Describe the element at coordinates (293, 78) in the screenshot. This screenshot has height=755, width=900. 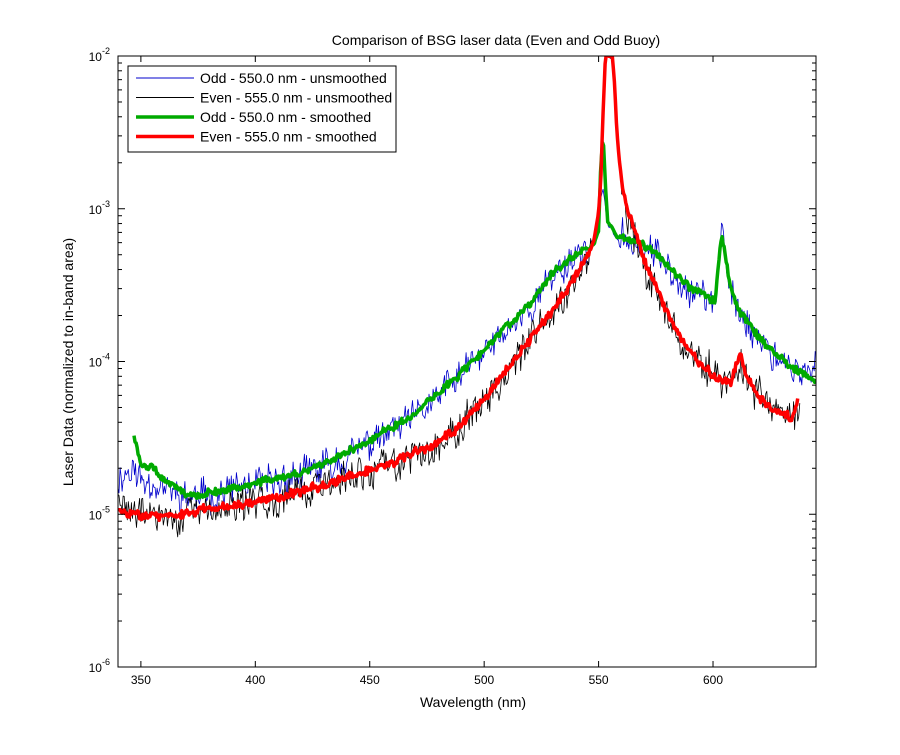
I see `legend-entry: Odd - 550.0 nm - unsmoothed` at that location.